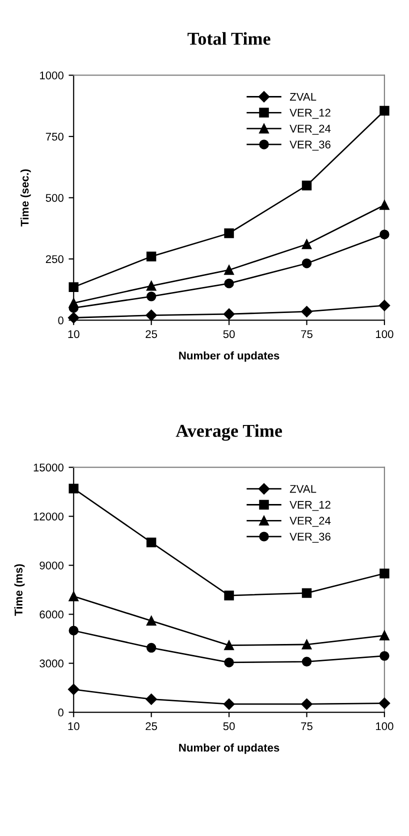 Image resolution: width=409 pixels, height=836 pixels. What do you see at coordinates (52, 664) in the screenshot?
I see `y-tick-label: 3000` at bounding box center [52, 664].